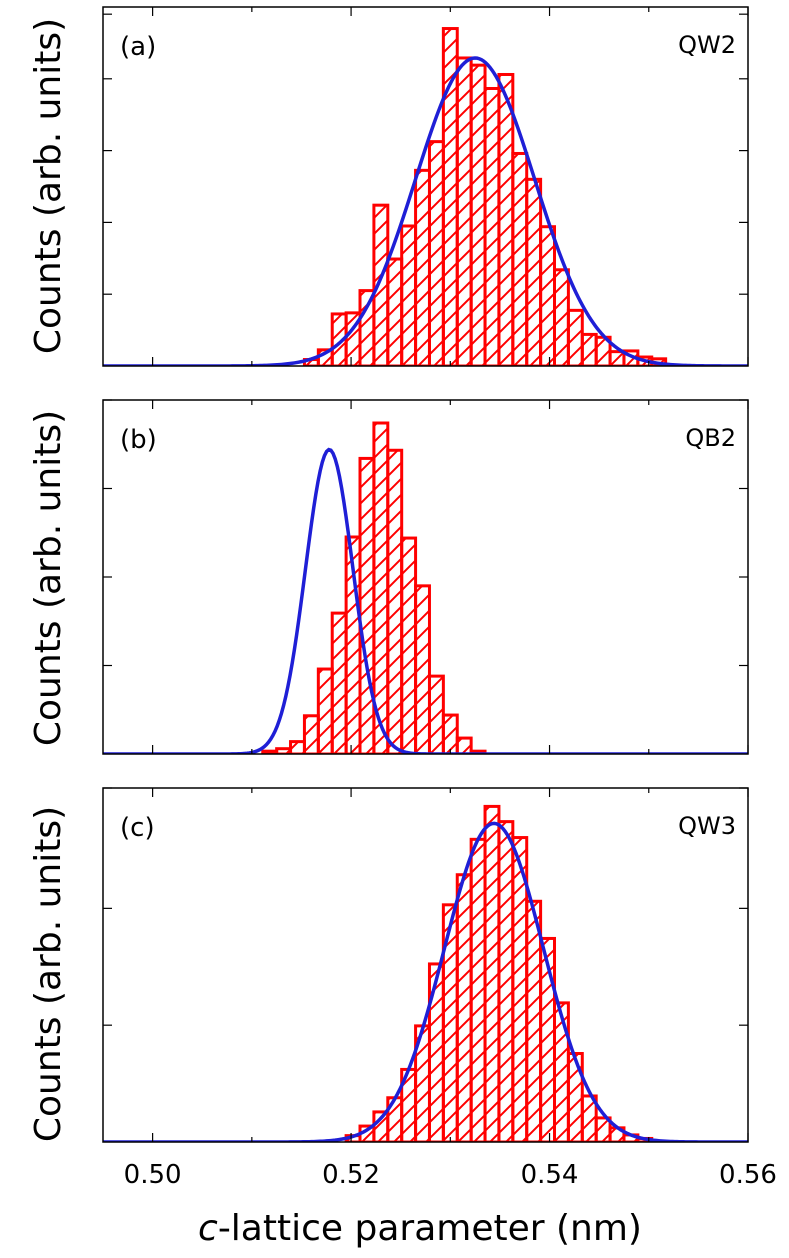  I want to click on x-tick-label: 0.54, so click(550, 1175).